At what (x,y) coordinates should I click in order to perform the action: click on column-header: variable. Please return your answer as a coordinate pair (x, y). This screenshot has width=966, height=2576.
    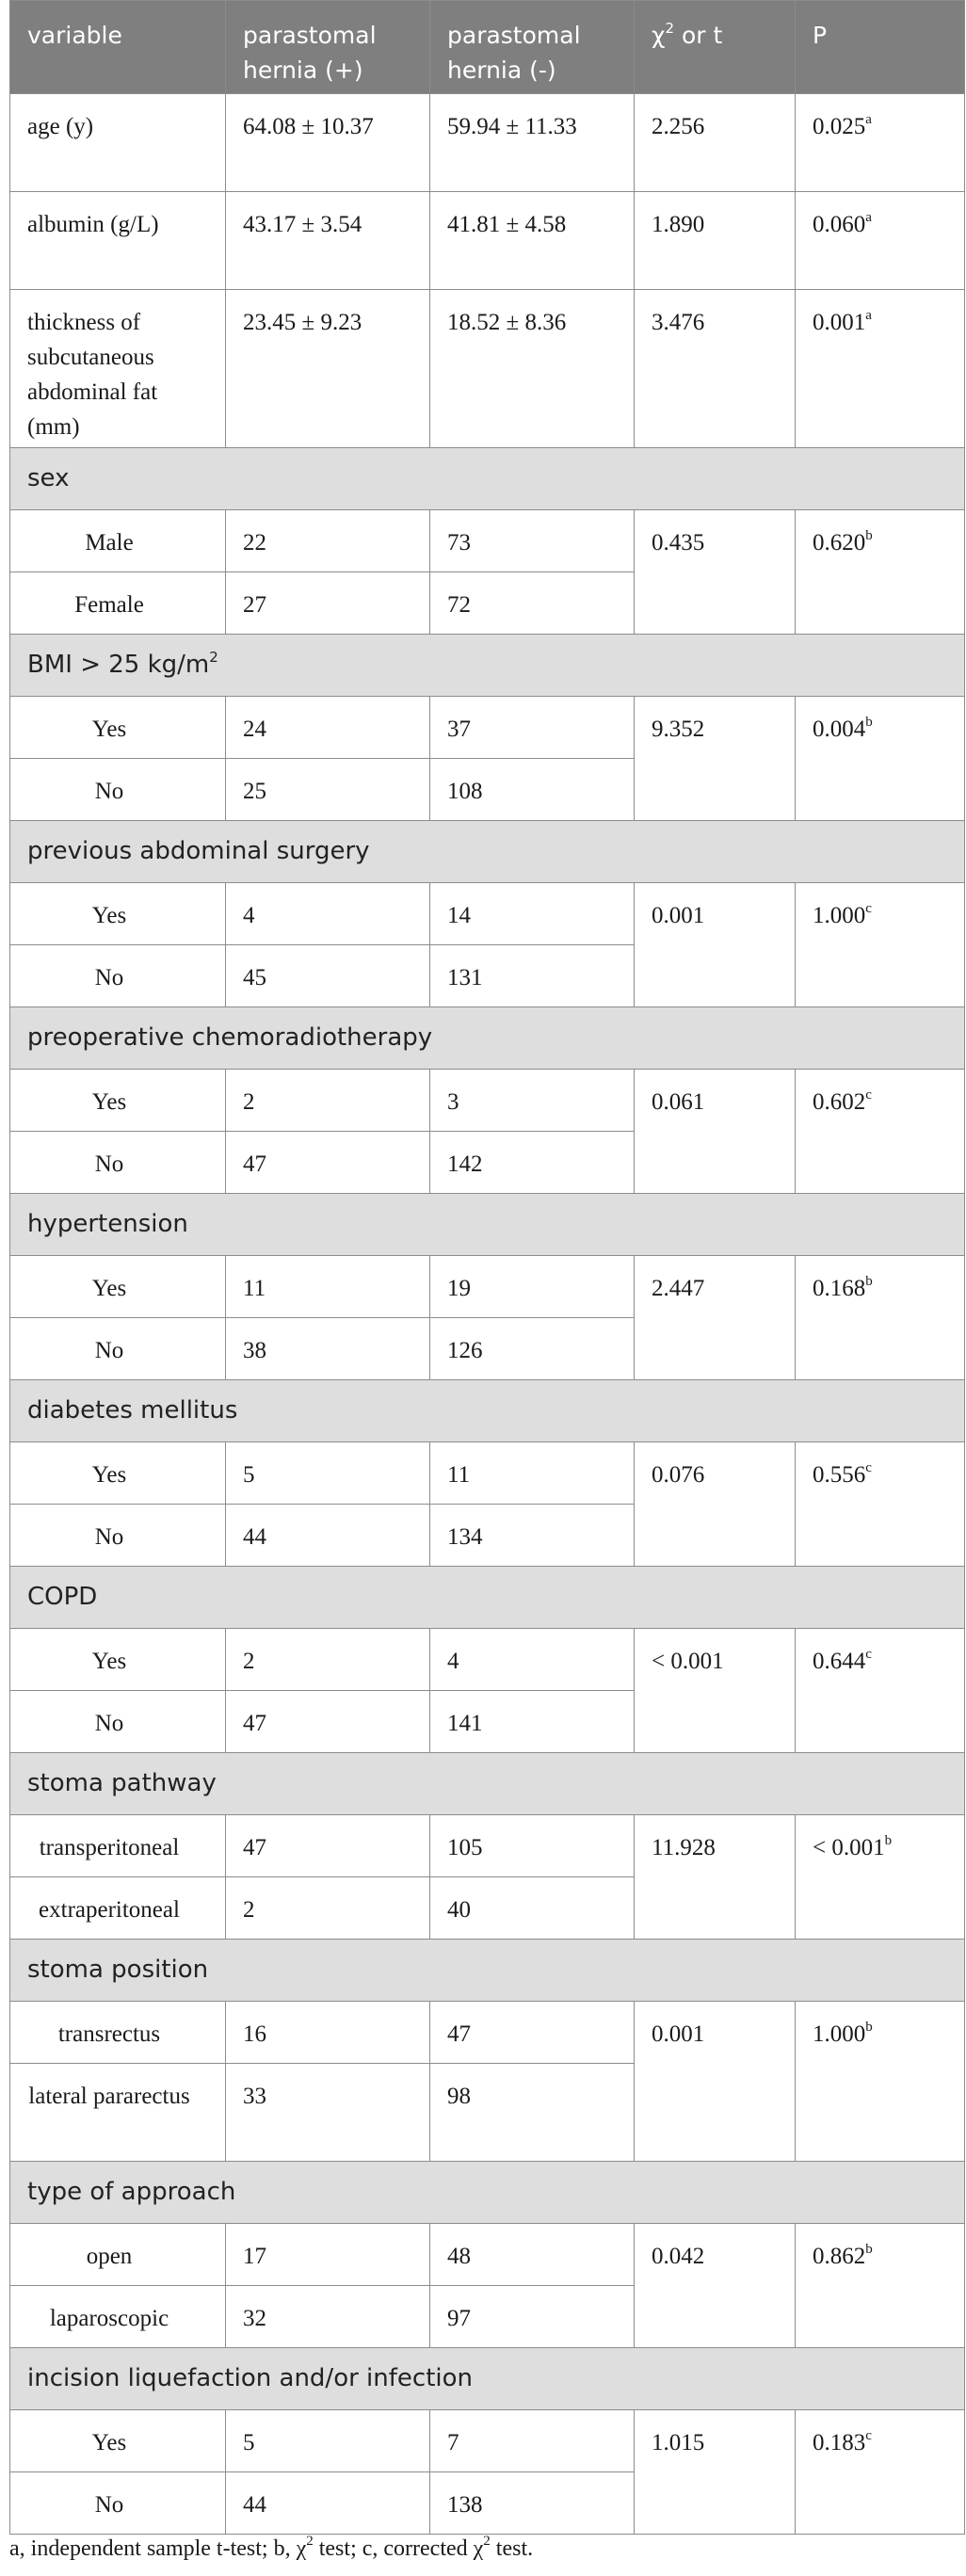
    Looking at the image, I should click on (117, 47).